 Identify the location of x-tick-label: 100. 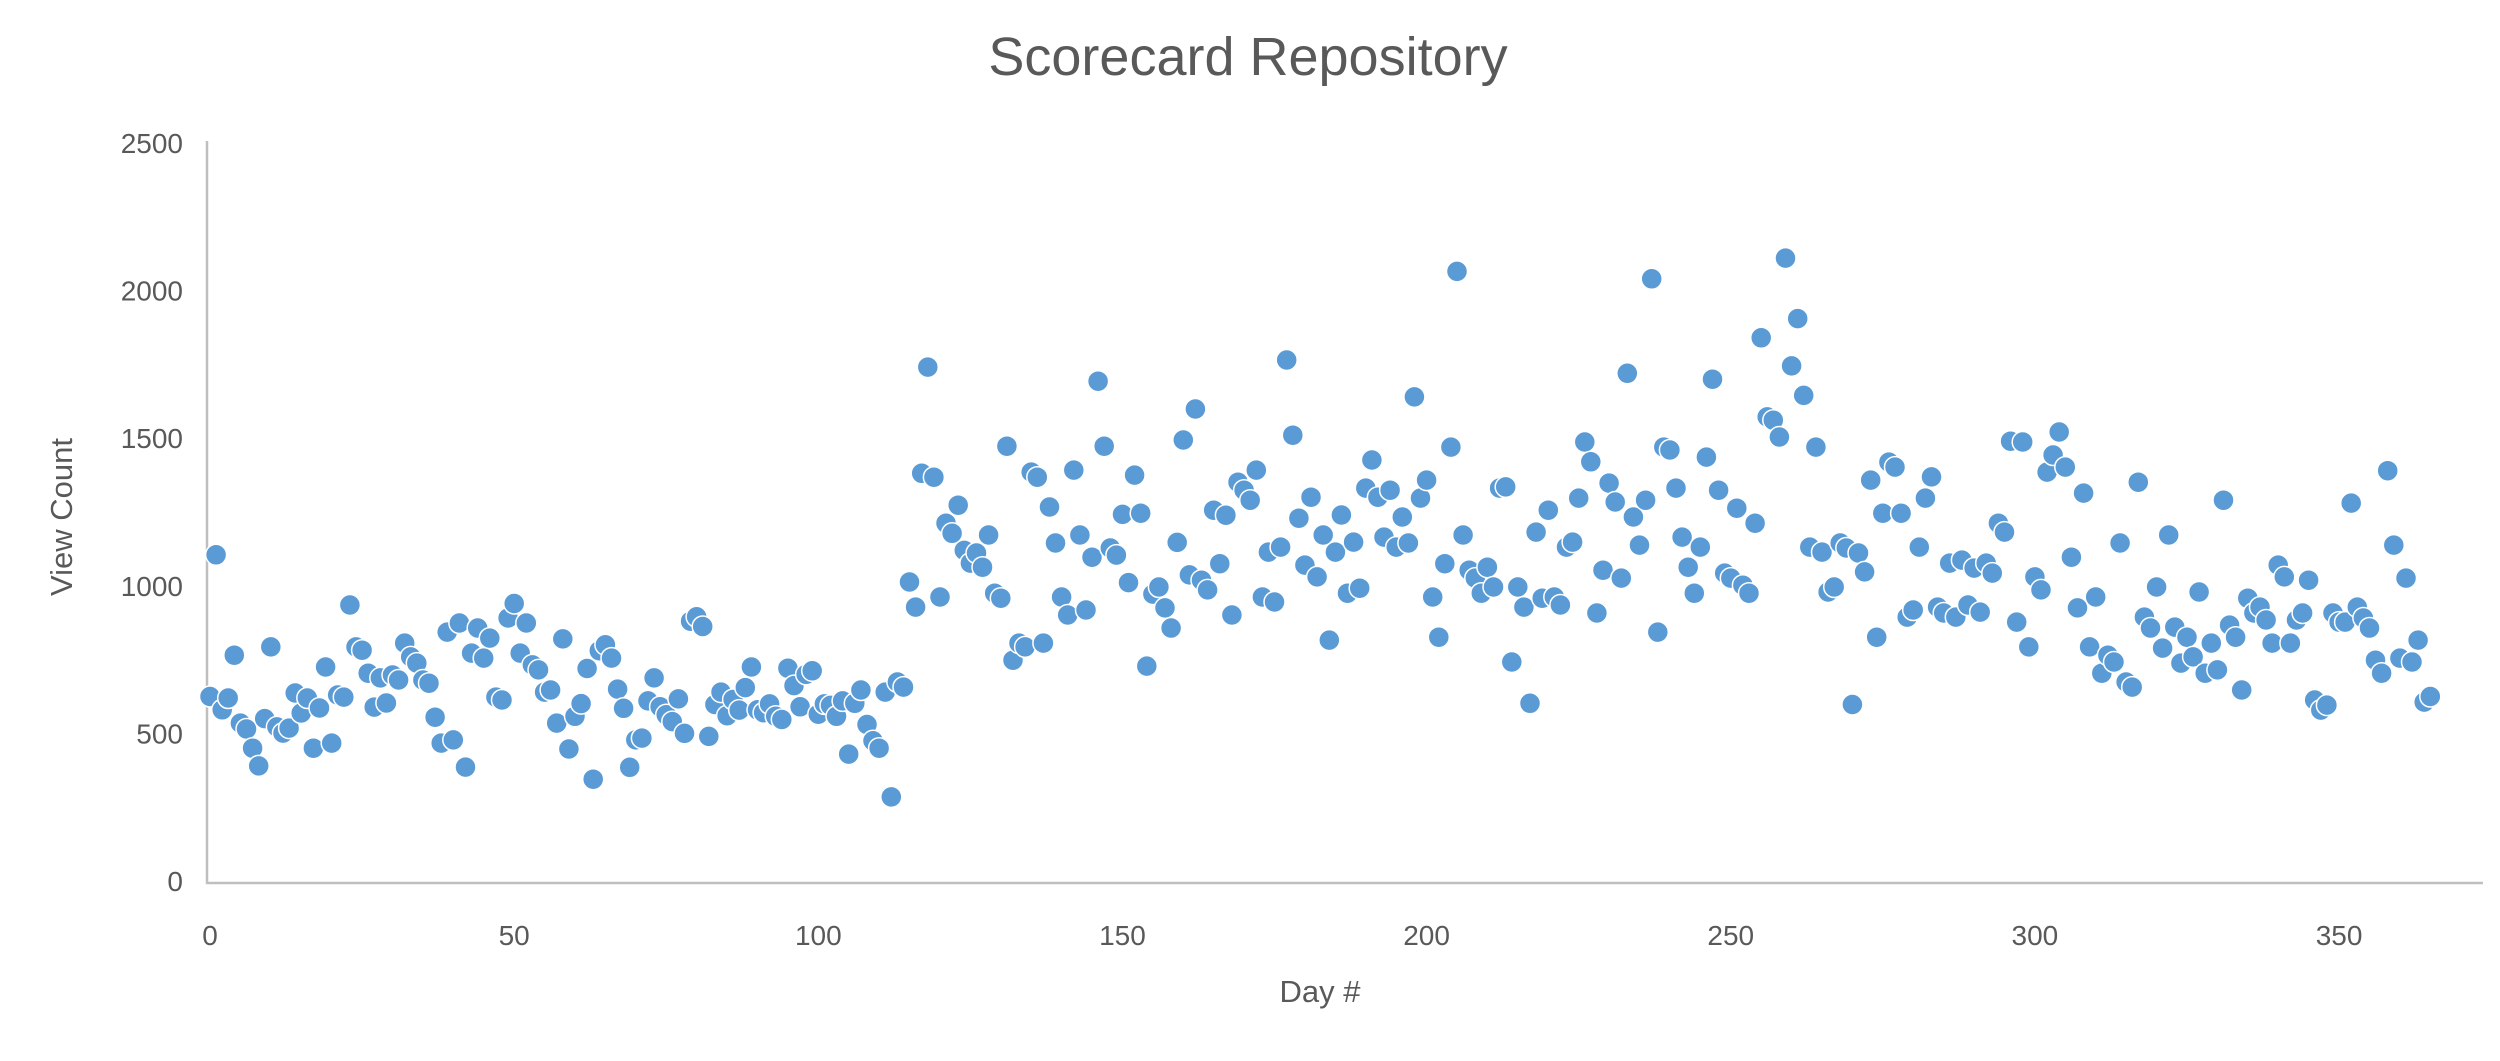
(818, 935).